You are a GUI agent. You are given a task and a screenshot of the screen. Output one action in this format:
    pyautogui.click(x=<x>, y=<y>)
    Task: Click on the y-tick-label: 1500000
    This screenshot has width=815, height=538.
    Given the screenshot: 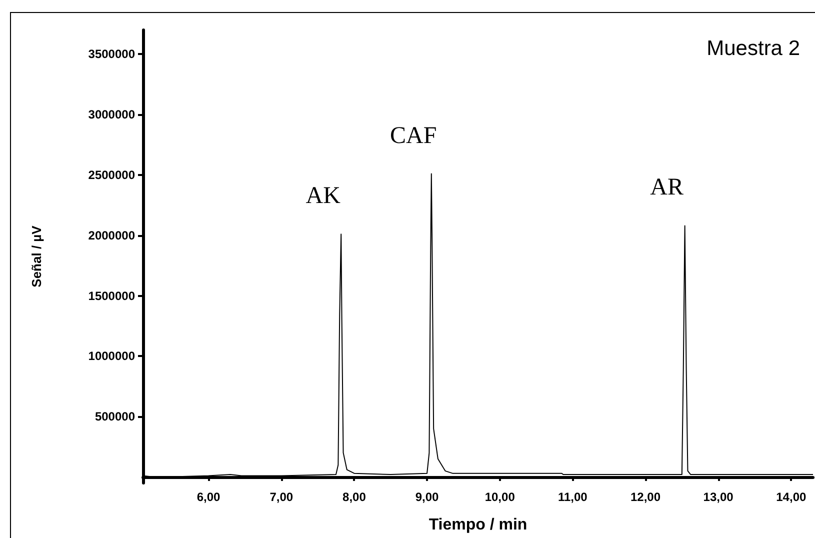 What is the action you would take?
    pyautogui.click(x=112, y=295)
    